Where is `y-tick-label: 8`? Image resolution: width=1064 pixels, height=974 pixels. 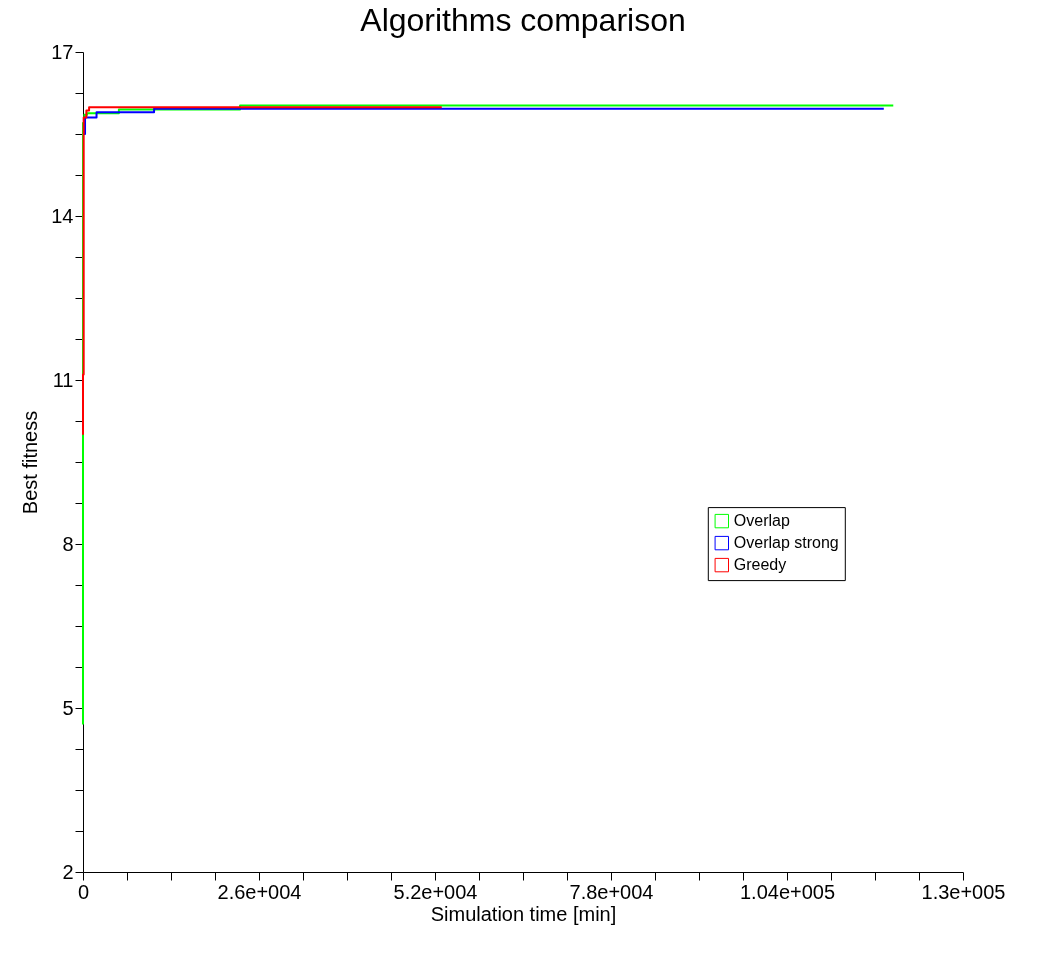
y-tick-label: 8 is located at coordinates (68, 543).